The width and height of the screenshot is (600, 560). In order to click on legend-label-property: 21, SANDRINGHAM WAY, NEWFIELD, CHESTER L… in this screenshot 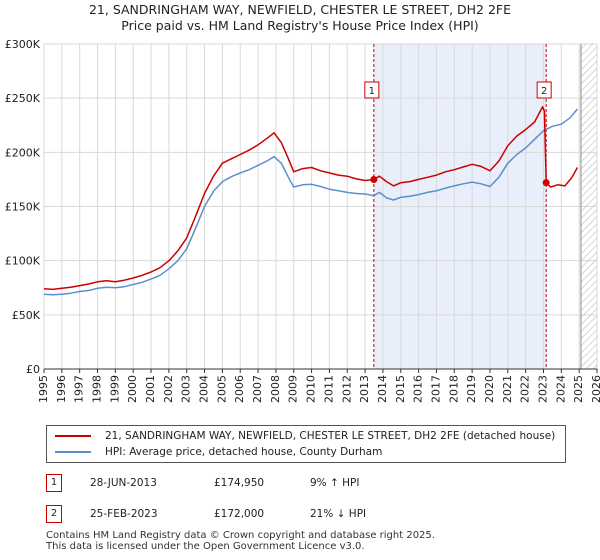, I will do `click(330, 436)`.